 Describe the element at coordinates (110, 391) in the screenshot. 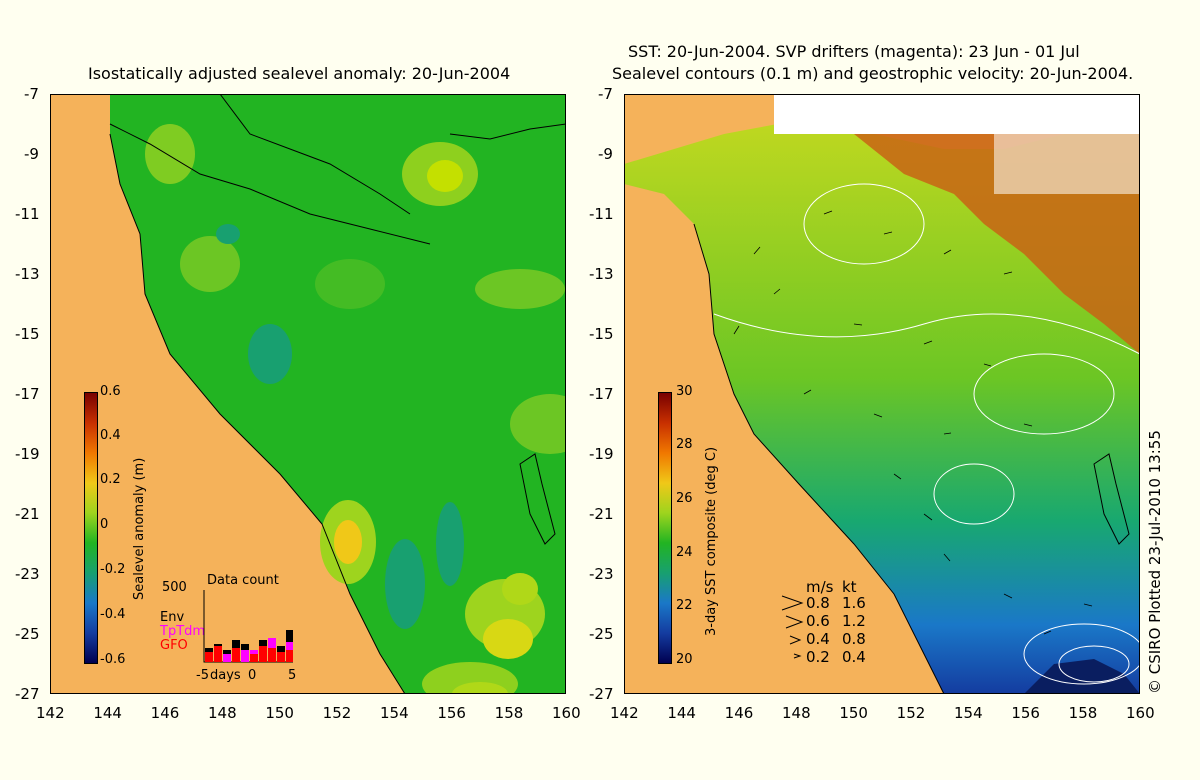

I see `left-colorbar-tick: 0.6` at that location.